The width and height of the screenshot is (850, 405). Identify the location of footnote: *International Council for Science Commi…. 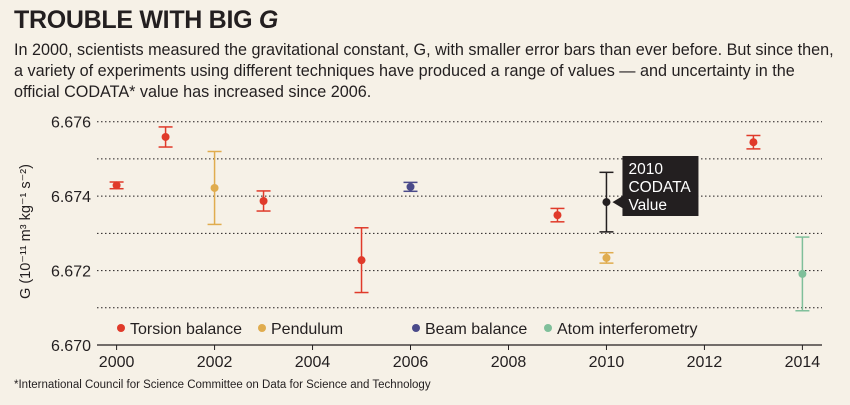
(222, 385).